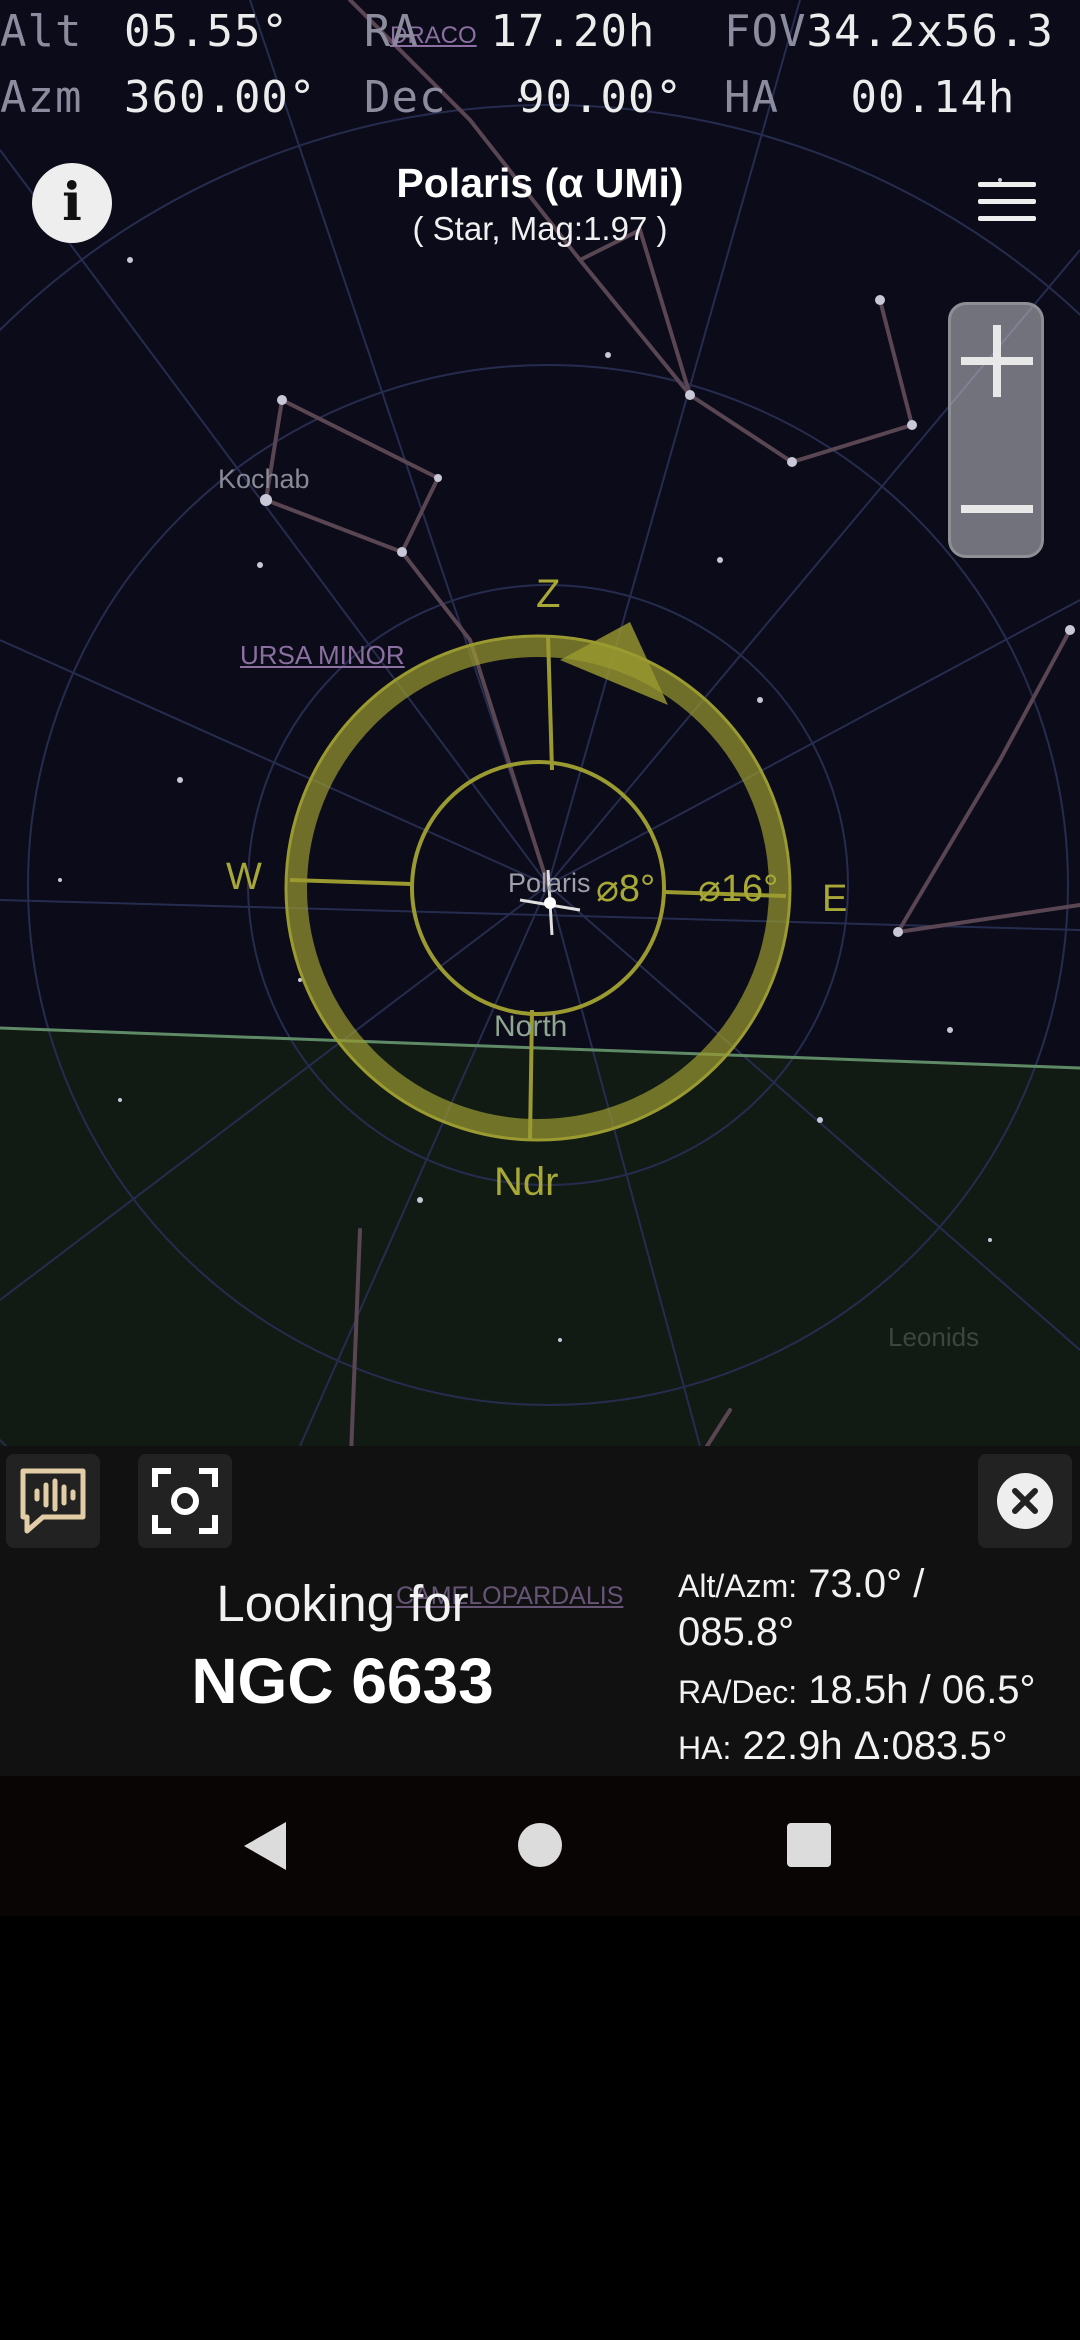 Image resolution: width=1080 pixels, height=2340 pixels. I want to click on zenith-label: Z, so click(548, 594).